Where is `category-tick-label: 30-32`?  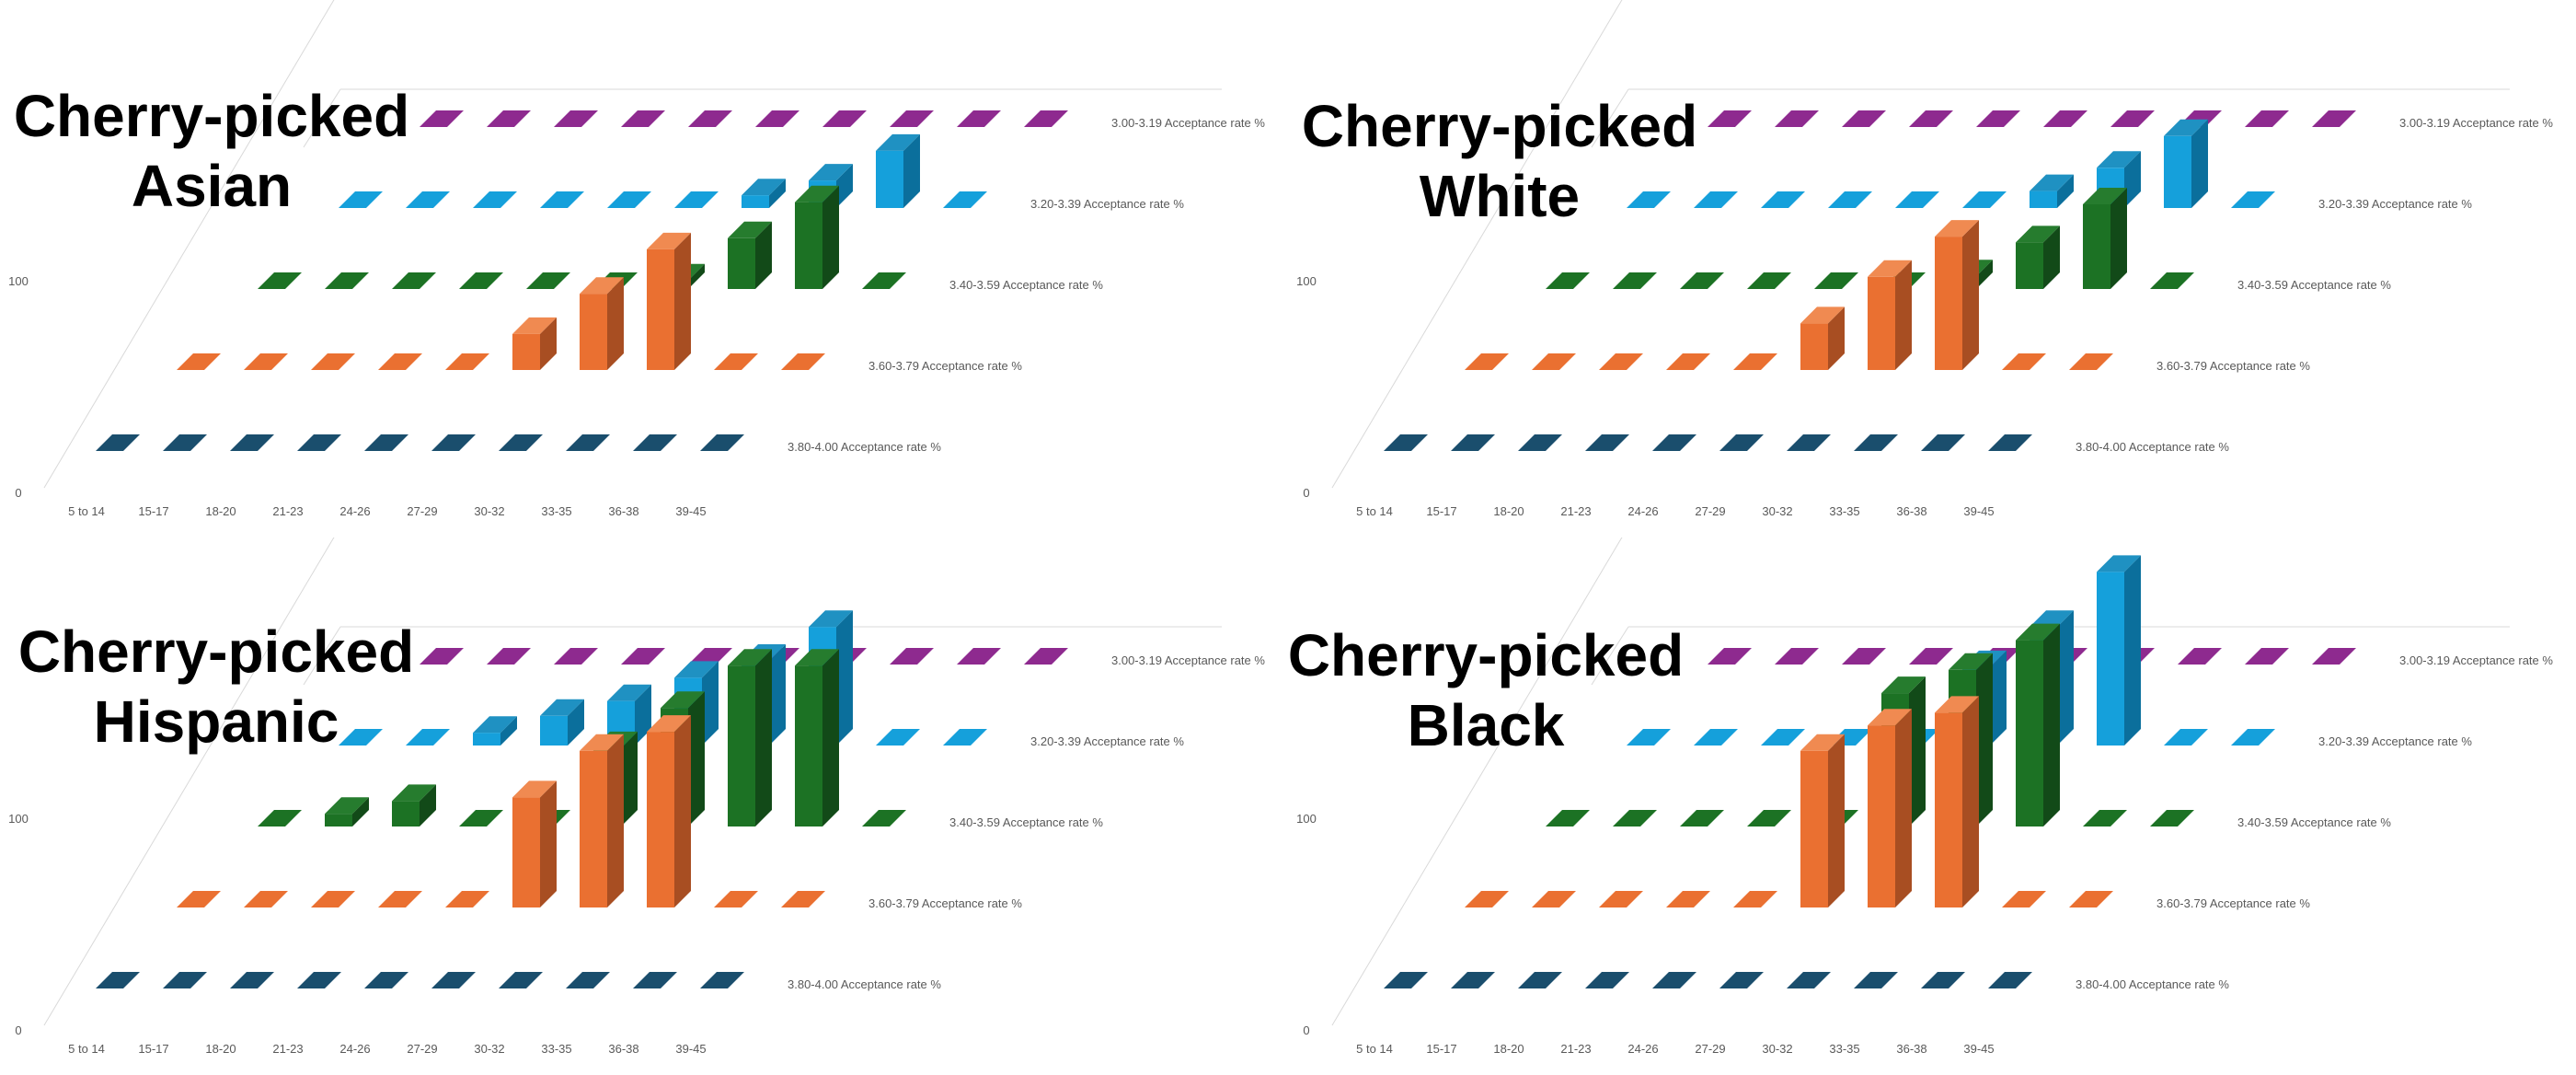 category-tick-label: 30-32 is located at coordinates (489, 511).